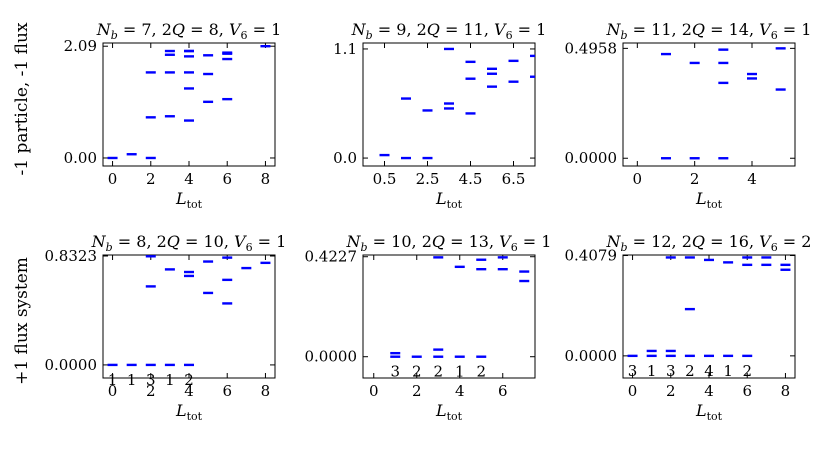 The image size is (830, 449). Describe the element at coordinates (385, 179) in the screenshot. I see `x-tick-label: 0.5` at that location.